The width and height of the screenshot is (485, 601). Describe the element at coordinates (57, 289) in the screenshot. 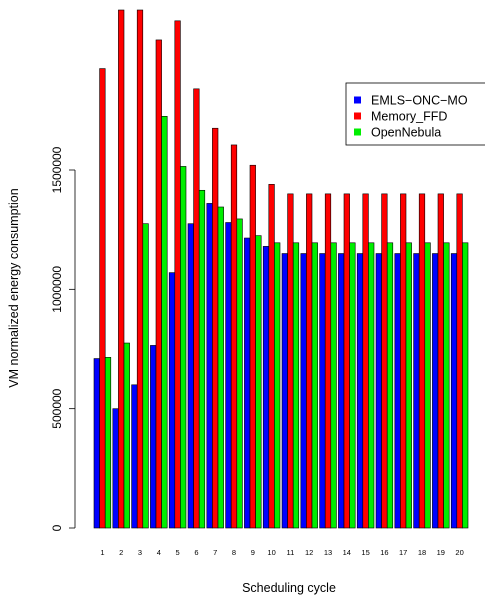

I see `y-tick-label: 1000000` at that location.